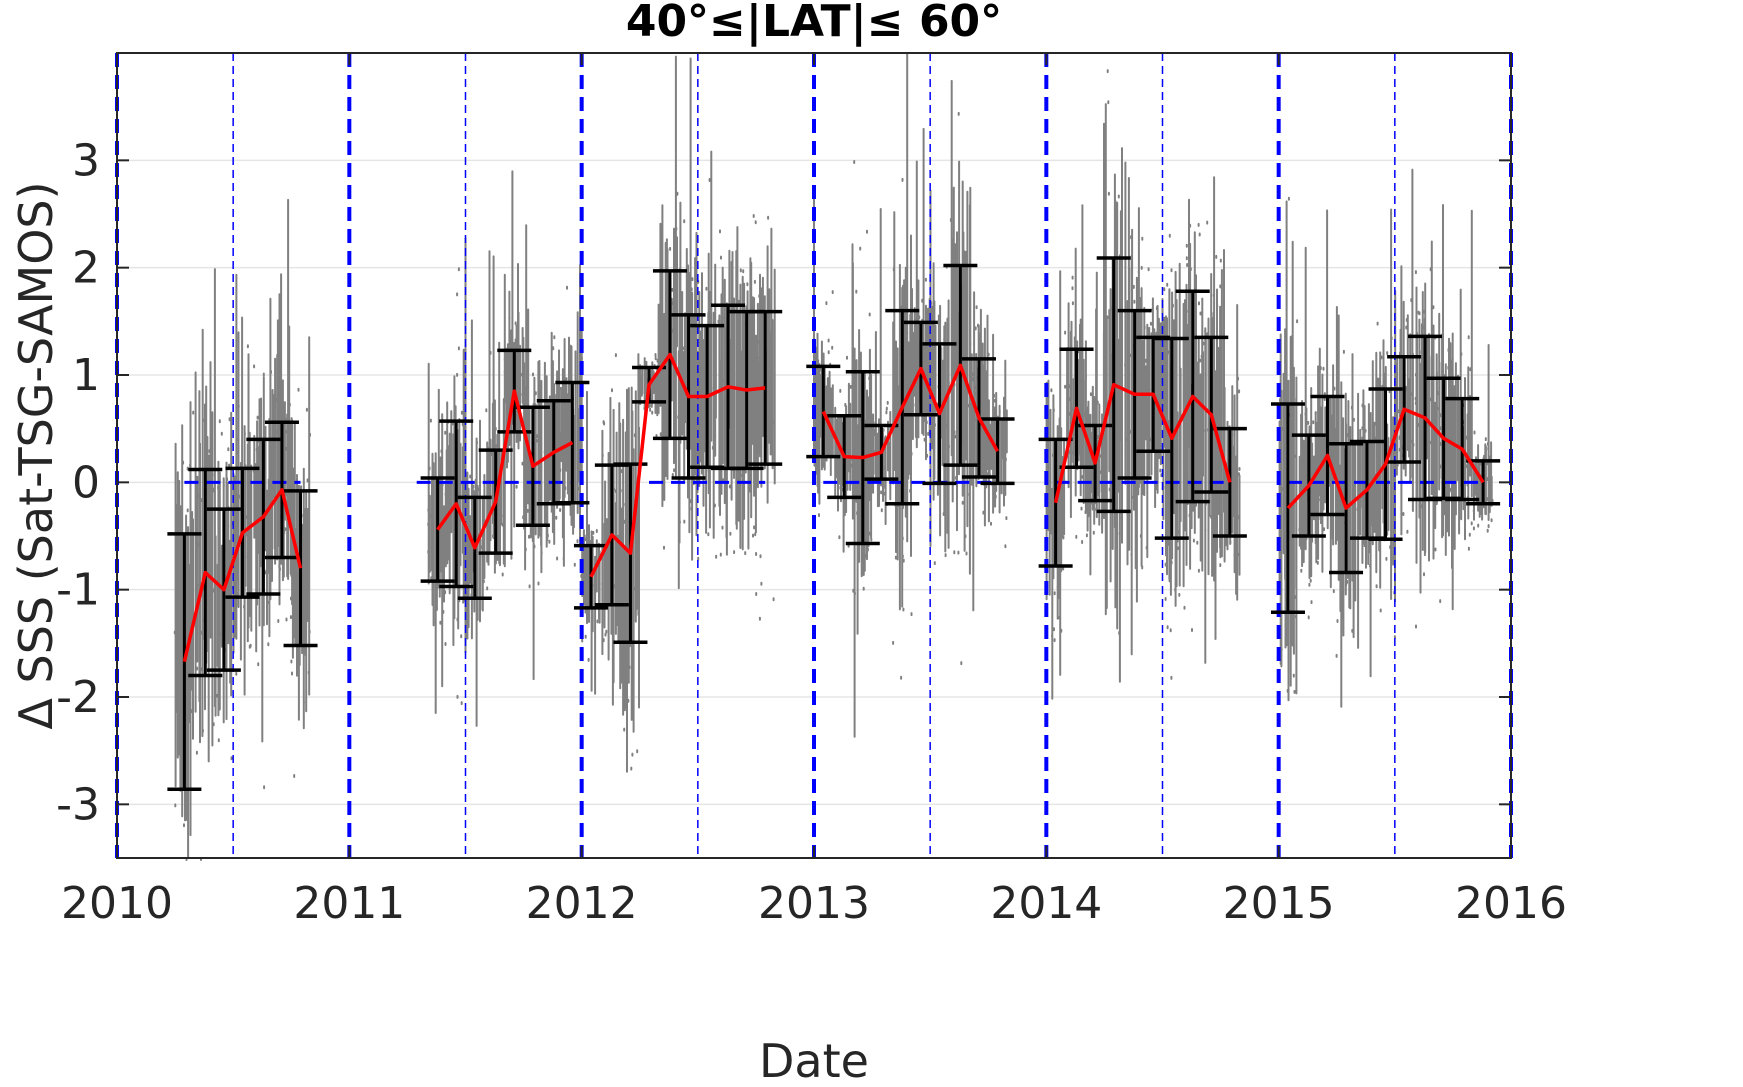  Describe the element at coordinates (36, 455) in the screenshot. I see `y-axis-label: Δ SSS (Sat-TSG-SAMOS)` at that location.